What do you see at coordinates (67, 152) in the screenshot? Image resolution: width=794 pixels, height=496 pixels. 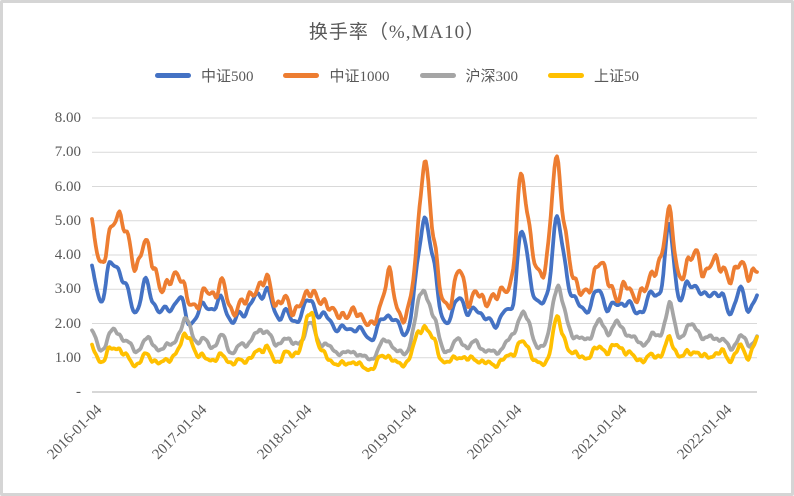 I see `y-tick-label: 7.00` at bounding box center [67, 152].